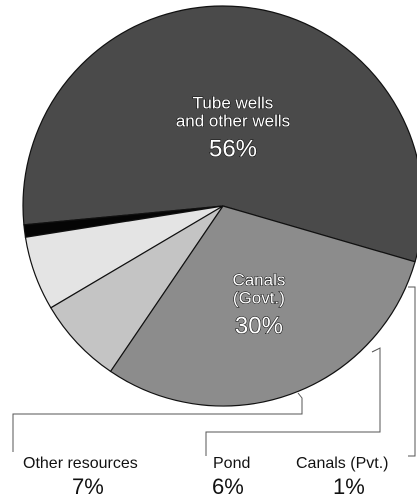 Image resolution: width=417 pixels, height=500 pixels. I want to click on slice-value-tube-wells-and-other-wells: 56%, so click(233, 149).